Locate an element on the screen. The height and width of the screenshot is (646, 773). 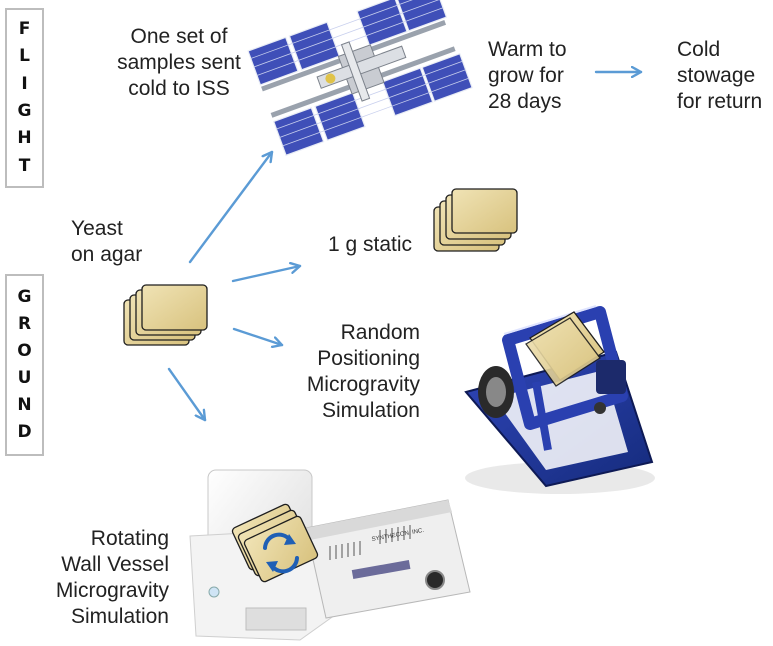
arrow-to-rwv is located at coordinates (187, 394).